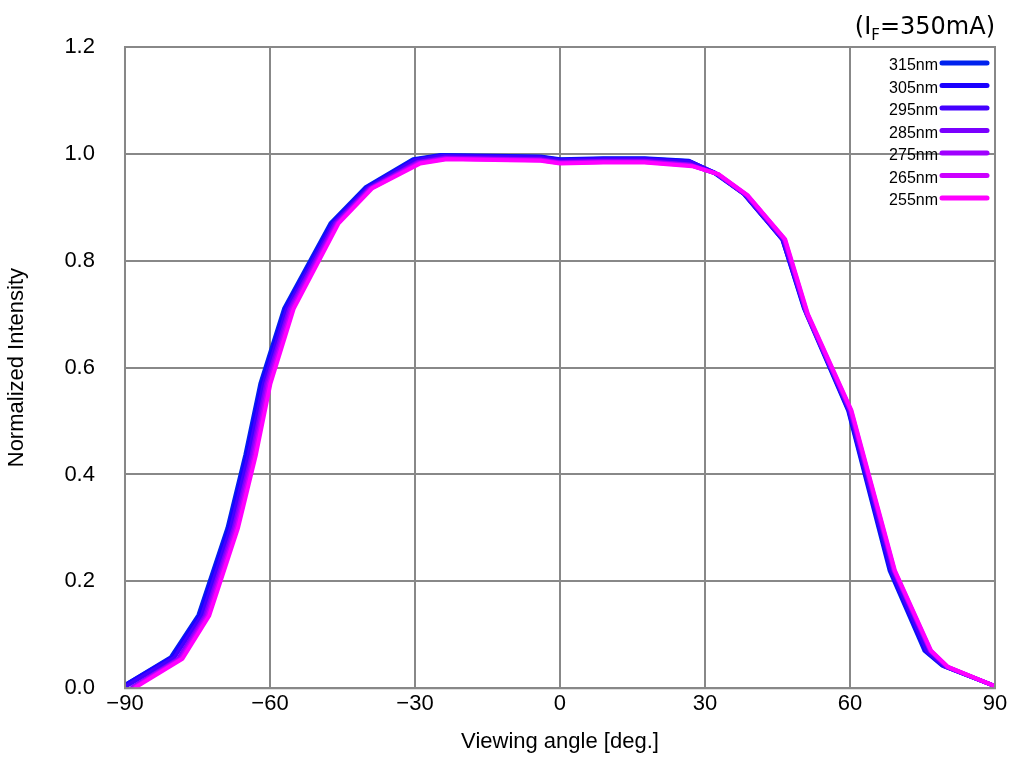 This screenshot has height=759, width=1015. I want to click on legend-label: 305nm, so click(913, 87).